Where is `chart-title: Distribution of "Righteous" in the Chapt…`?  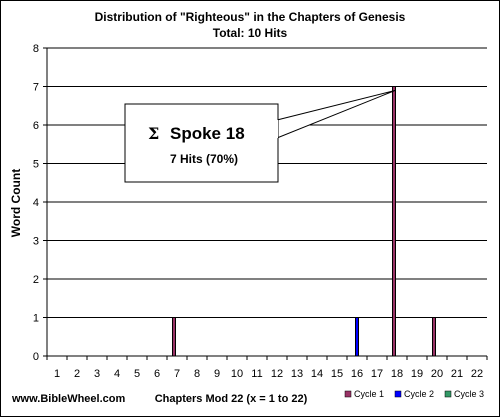 chart-title: Distribution of "Righteous" in the Chapt… is located at coordinates (250, 17).